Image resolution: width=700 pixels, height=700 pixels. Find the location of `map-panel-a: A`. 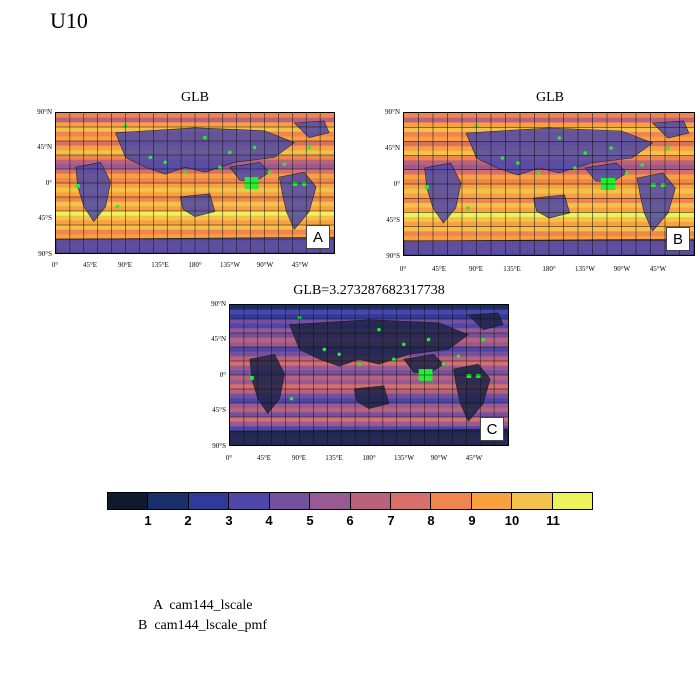

map-panel-a: A is located at coordinates (195, 183).